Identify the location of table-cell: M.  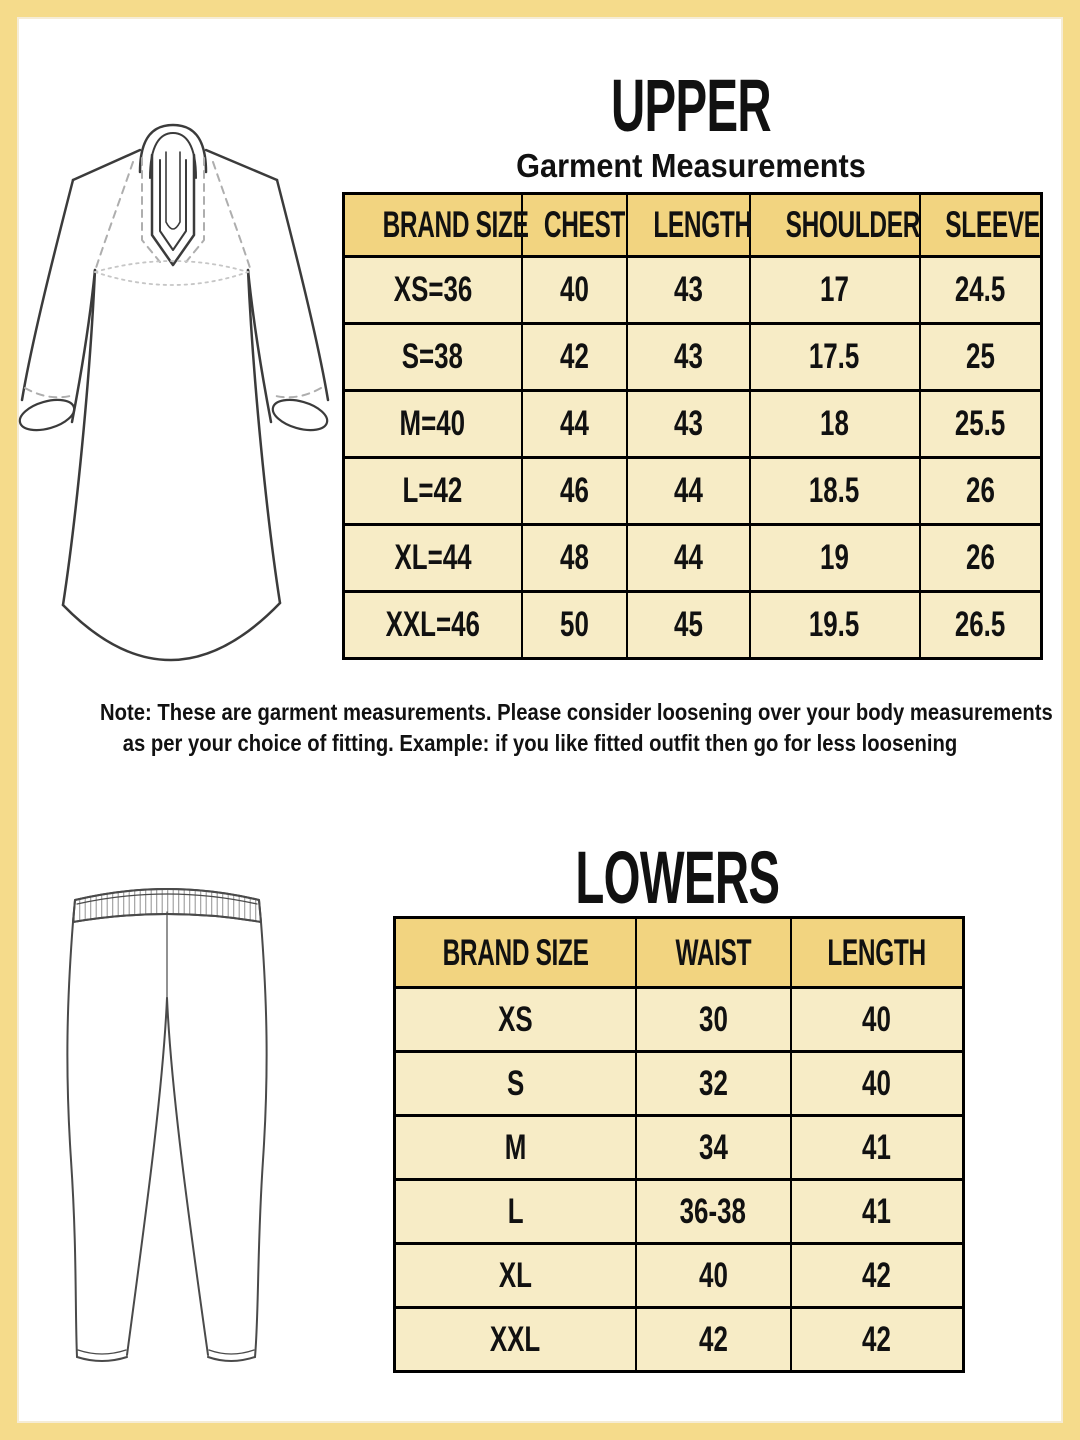
(515, 1147).